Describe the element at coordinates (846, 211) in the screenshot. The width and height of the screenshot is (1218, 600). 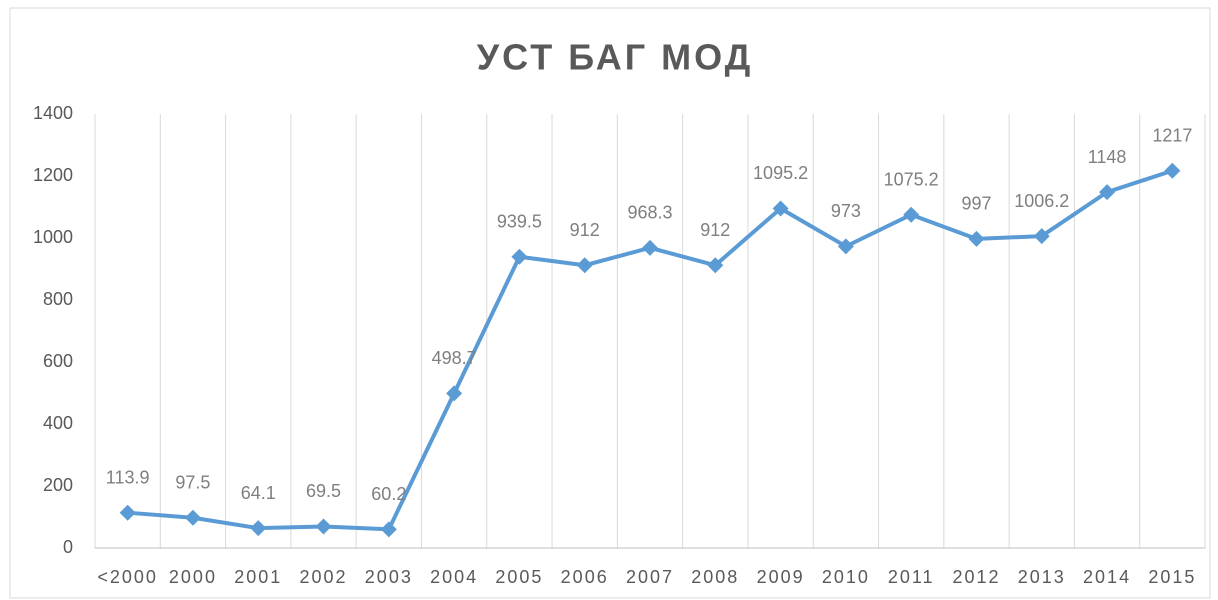
I see `data-label: 973` at that location.